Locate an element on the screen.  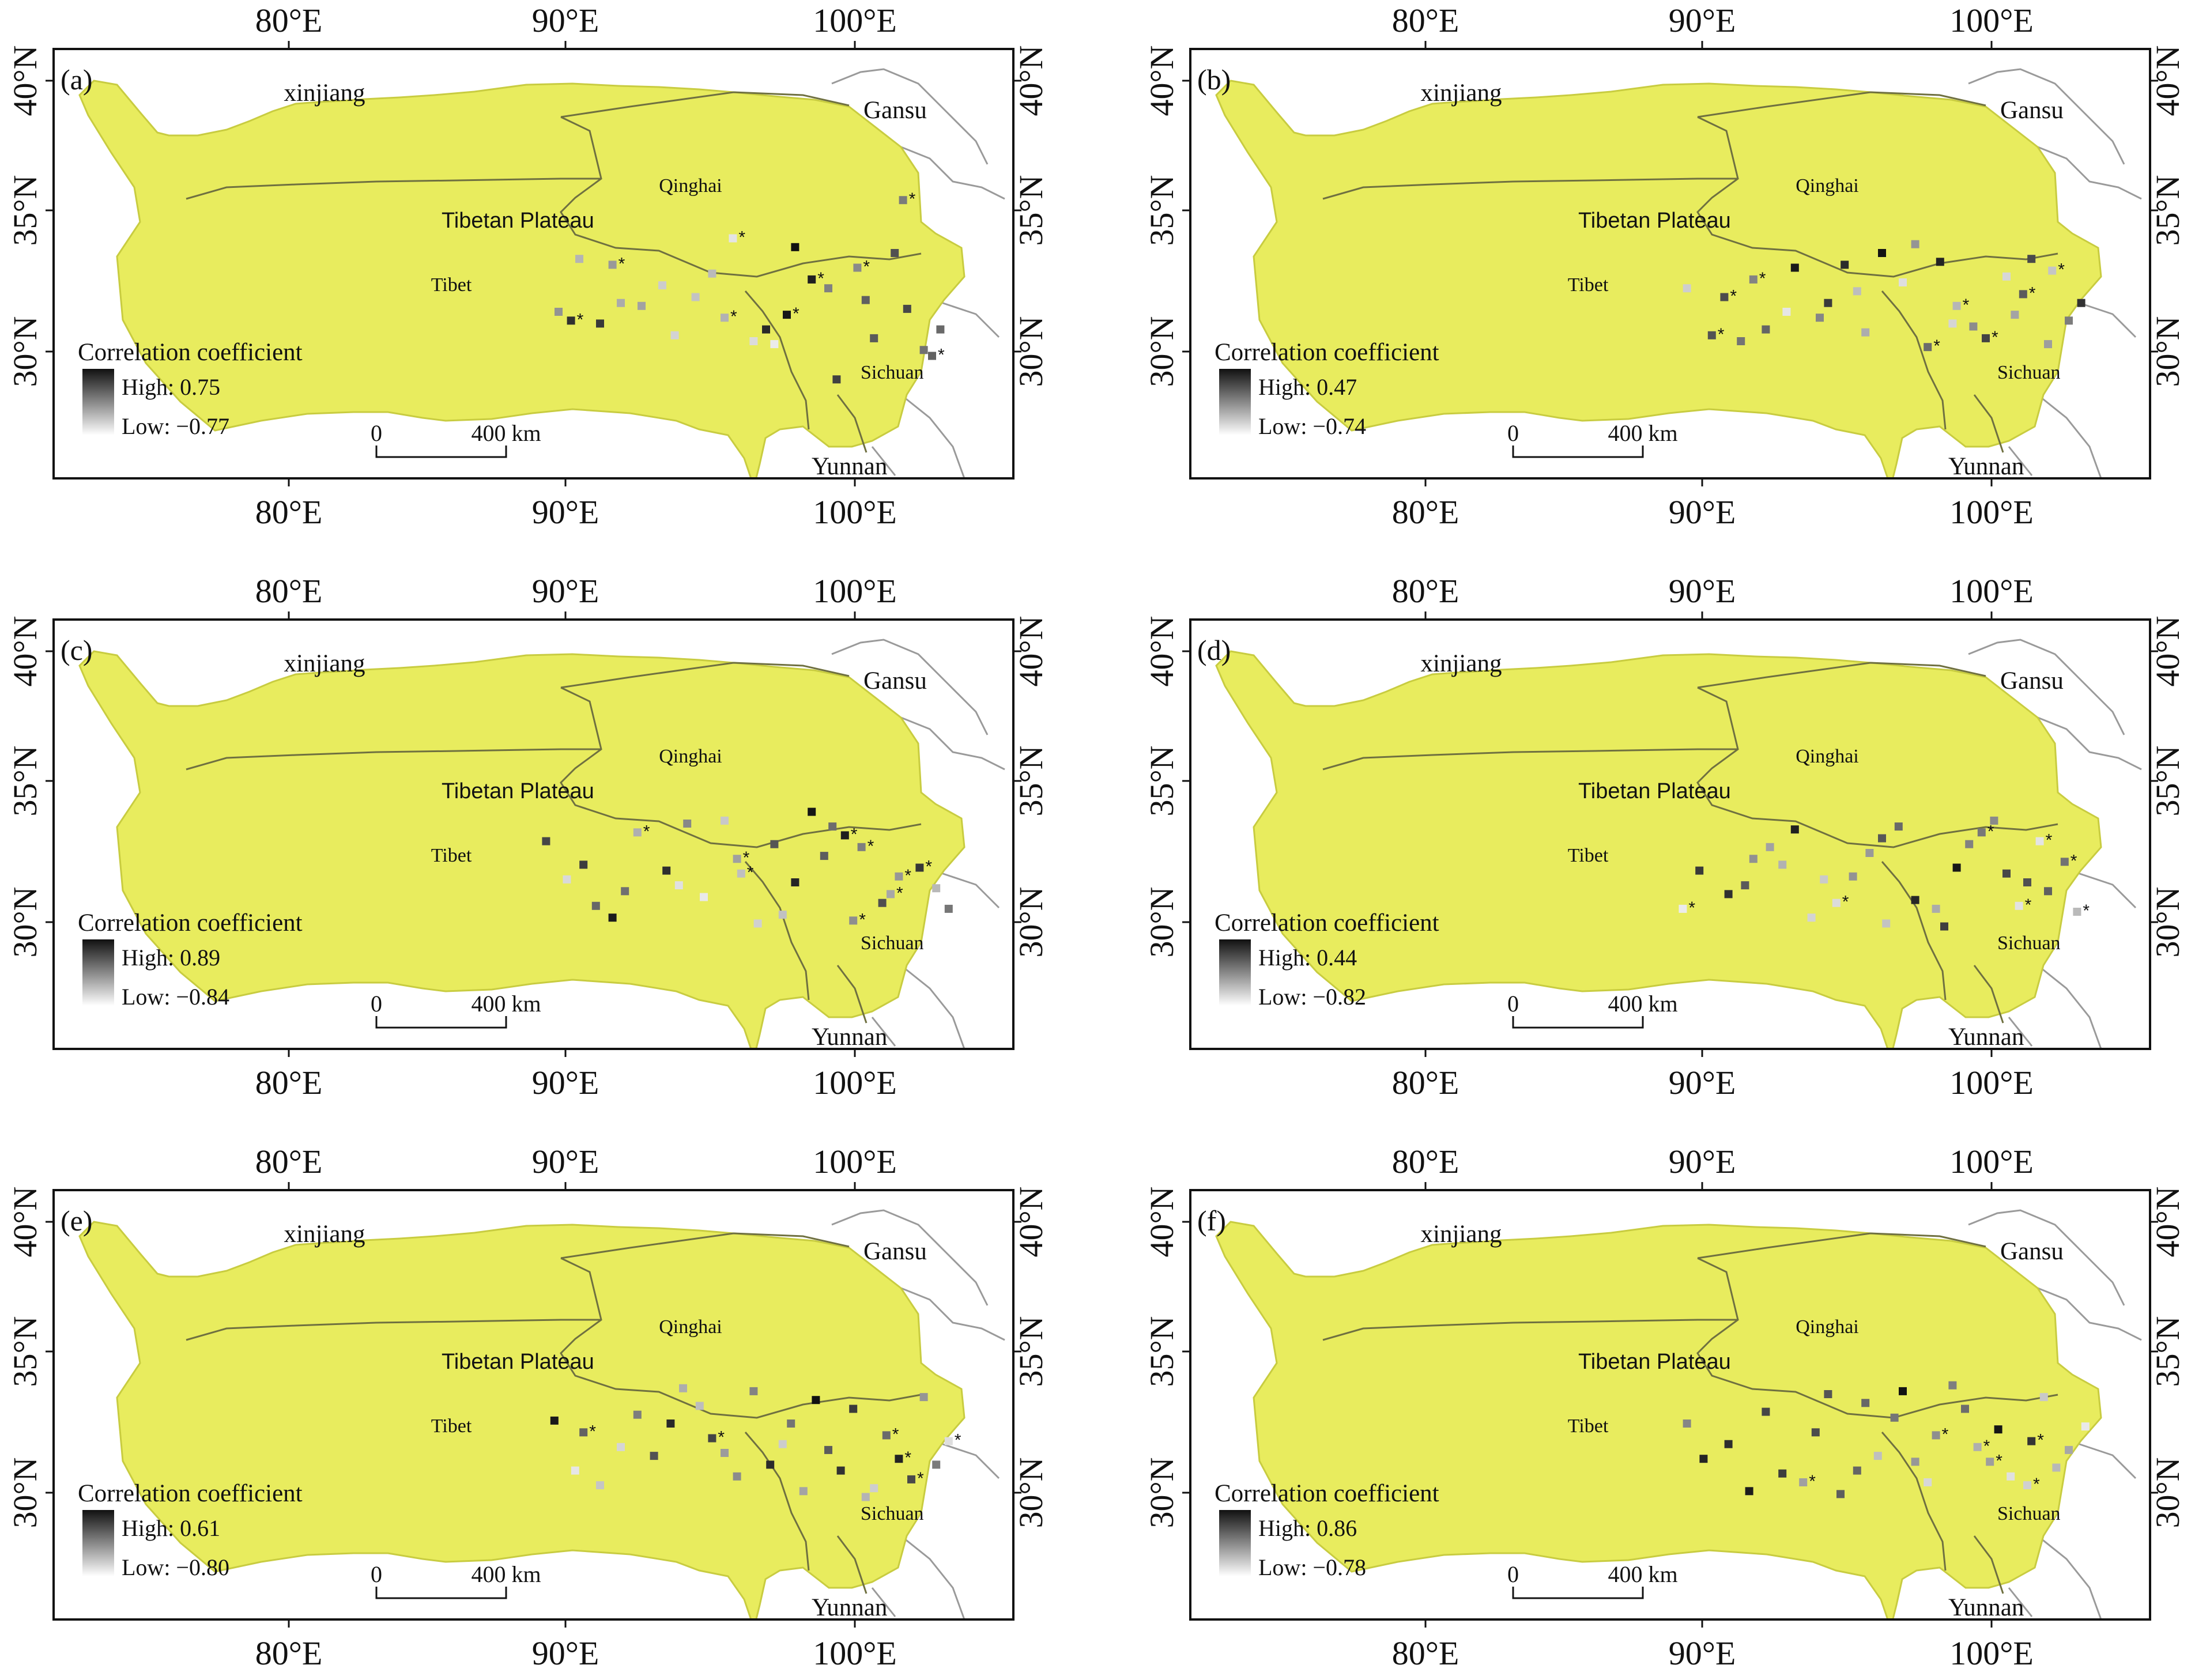
top-longitude-label: 90°E is located at coordinates (566, 1162).